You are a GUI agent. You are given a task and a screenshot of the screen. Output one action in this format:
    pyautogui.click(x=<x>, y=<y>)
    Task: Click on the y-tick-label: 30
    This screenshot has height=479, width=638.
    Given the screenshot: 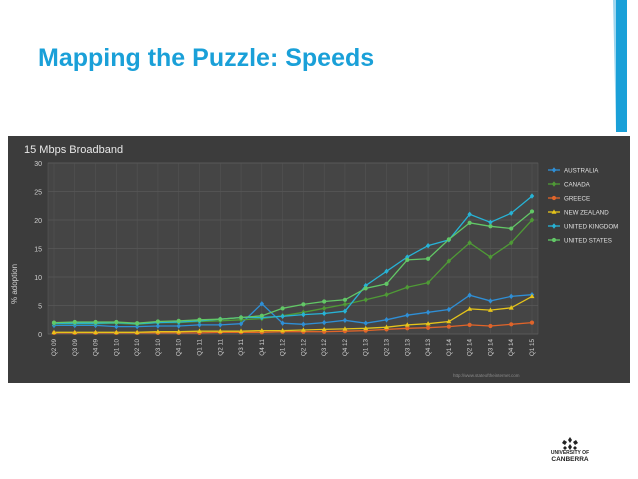 What is the action you would take?
    pyautogui.click(x=38, y=164)
    